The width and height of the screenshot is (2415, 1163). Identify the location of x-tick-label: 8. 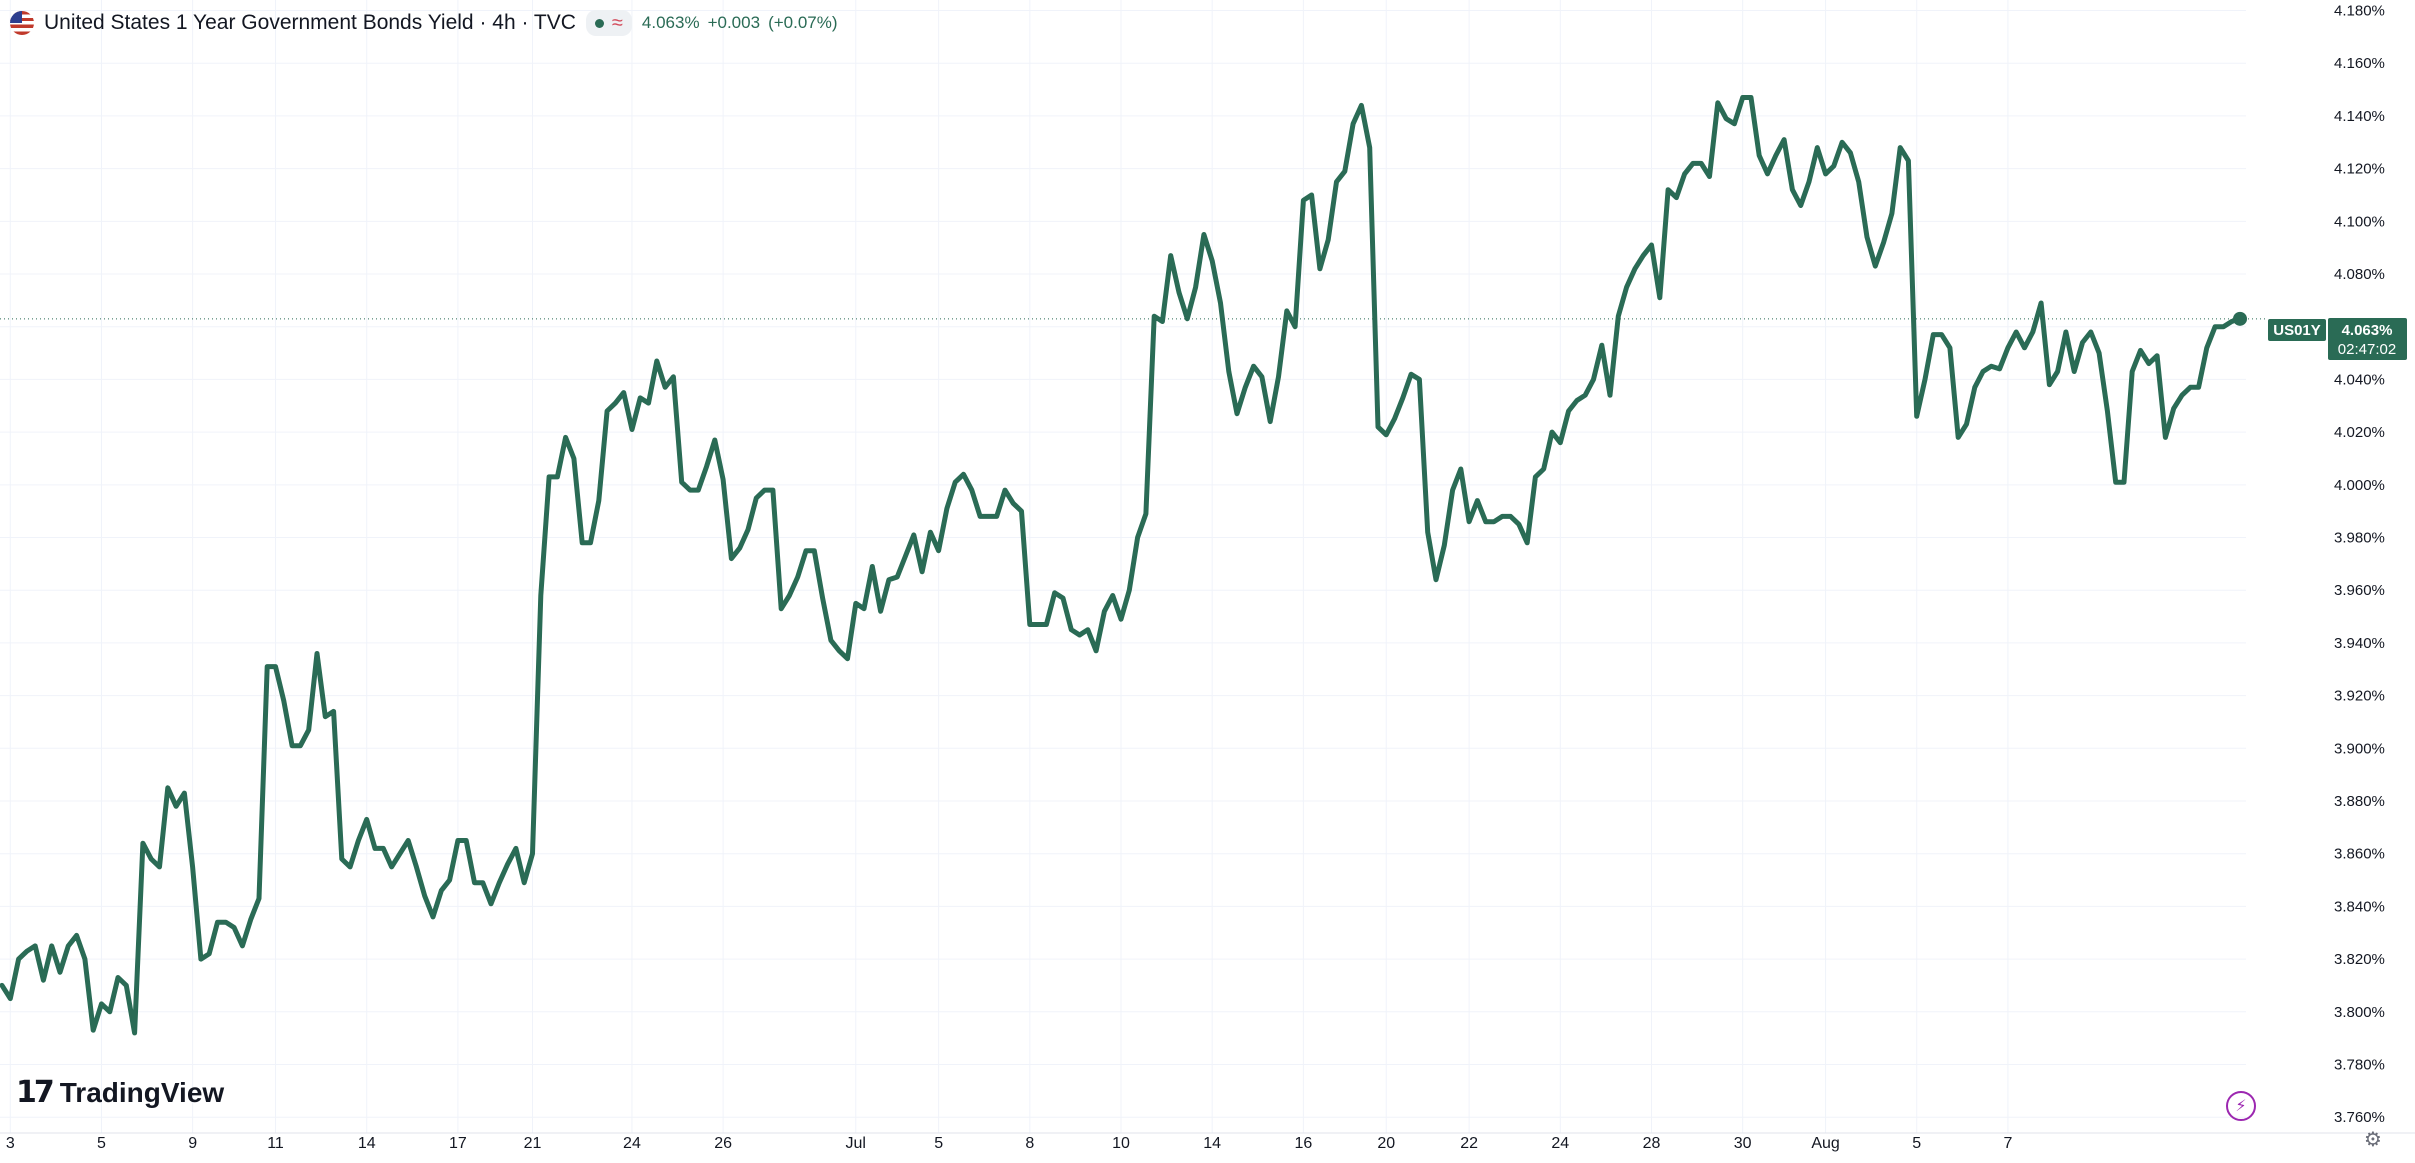
(1029, 1143).